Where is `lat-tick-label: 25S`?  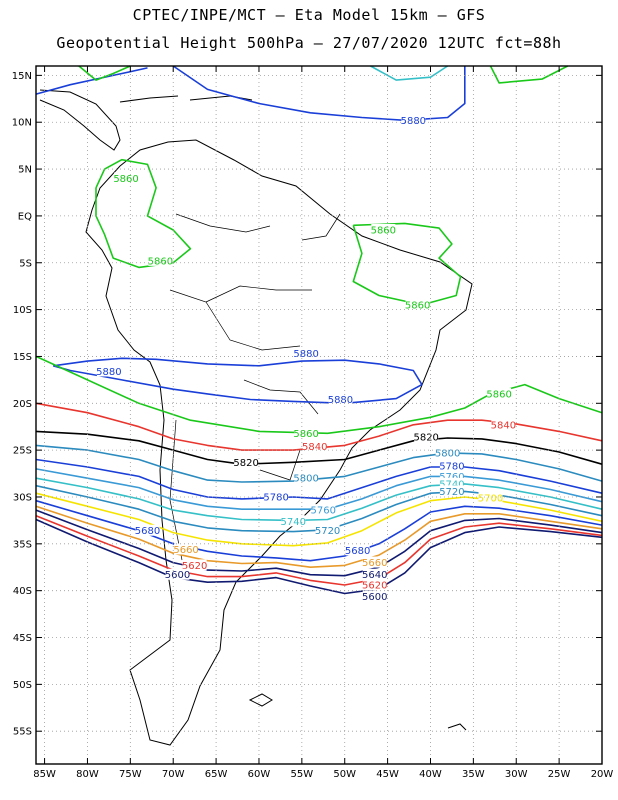
lat-tick-label: 25S is located at coordinates (22, 451).